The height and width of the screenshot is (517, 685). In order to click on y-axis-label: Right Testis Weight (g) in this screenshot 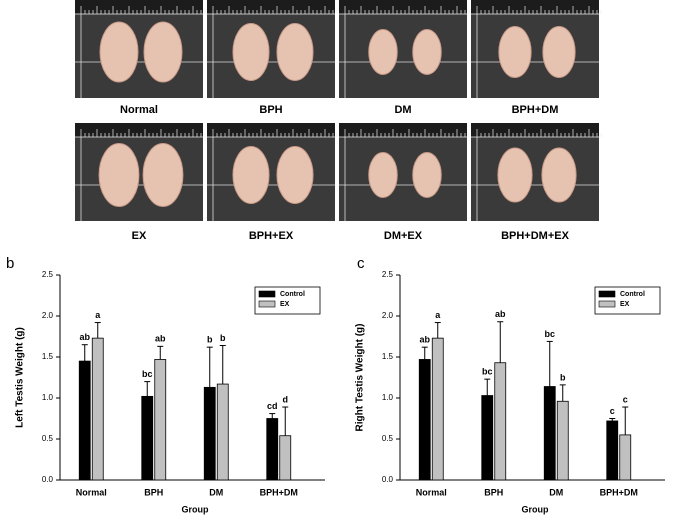, I will do `click(360, 378)`.